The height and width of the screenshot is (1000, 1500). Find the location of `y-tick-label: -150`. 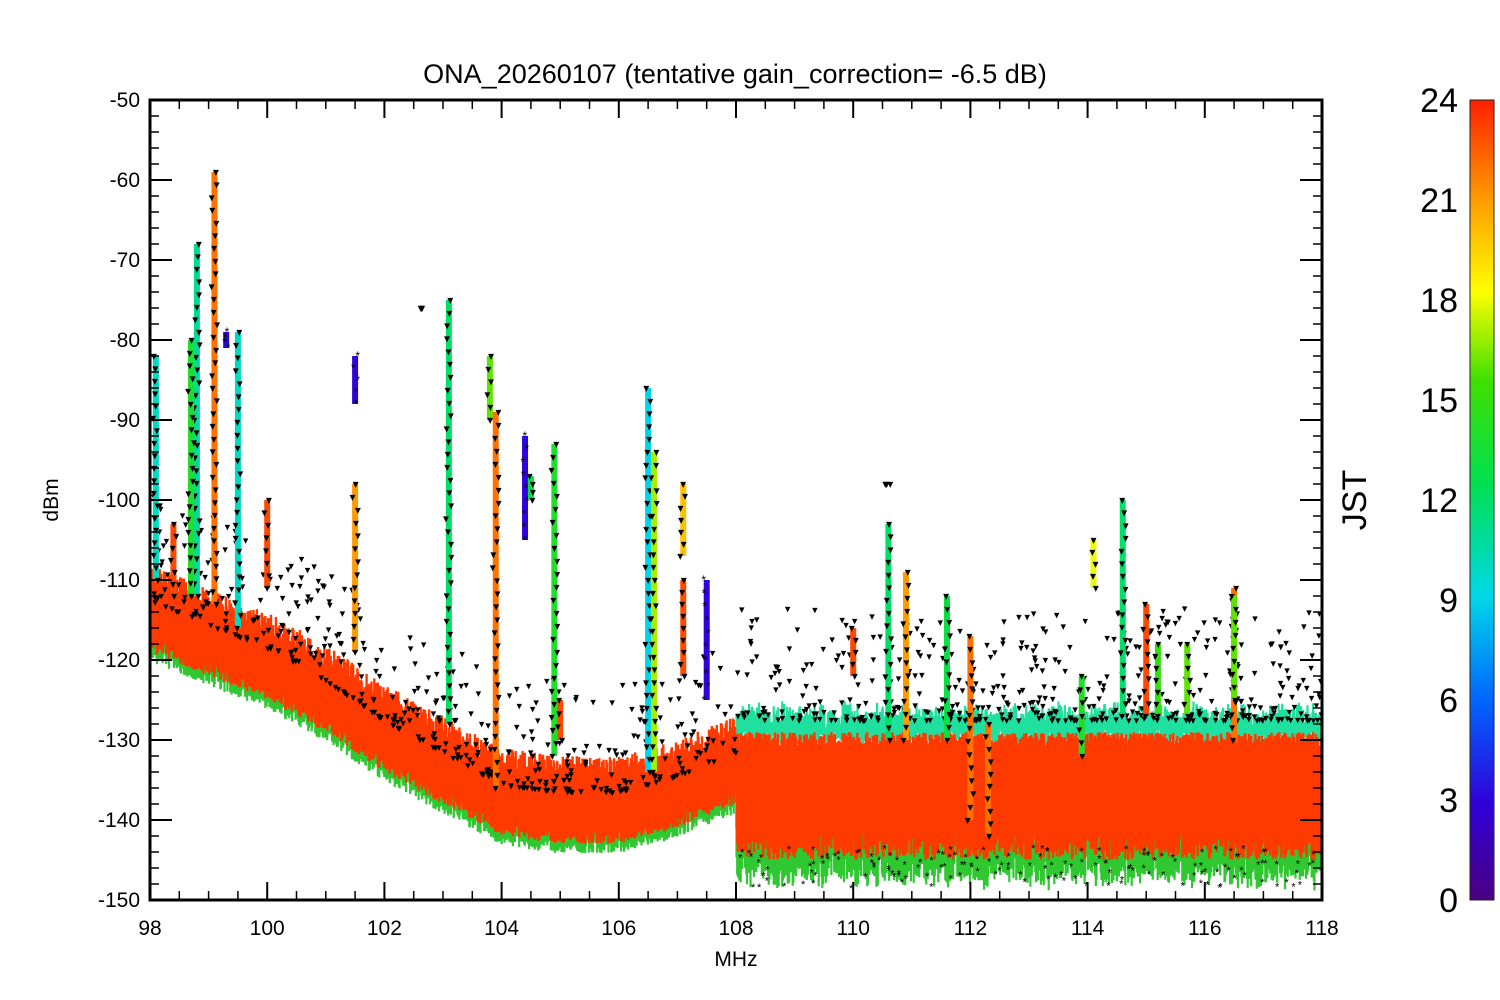

y-tick-label: -150 is located at coordinates (119, 900).